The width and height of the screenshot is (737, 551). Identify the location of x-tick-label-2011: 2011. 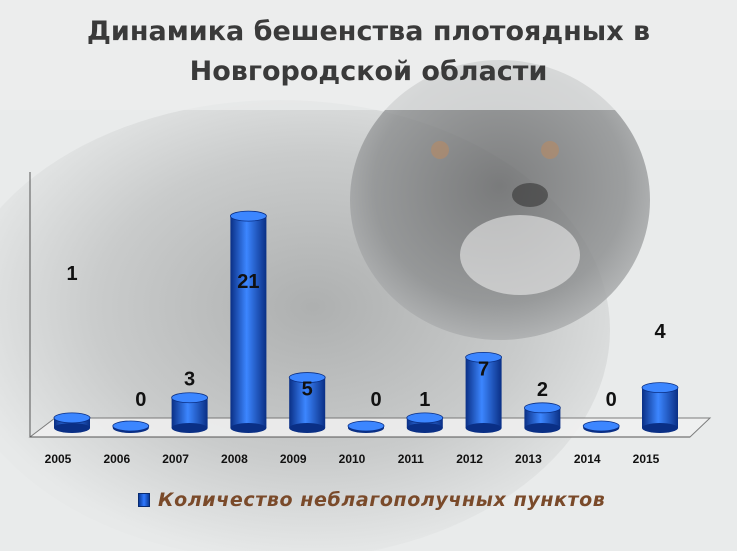
(411, 459).